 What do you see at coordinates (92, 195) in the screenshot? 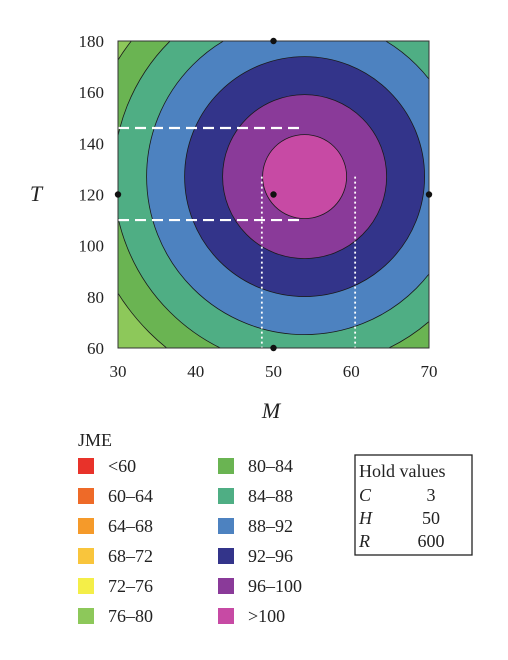
I see `y-tick-label: 120` at bounding box center [92, 195].